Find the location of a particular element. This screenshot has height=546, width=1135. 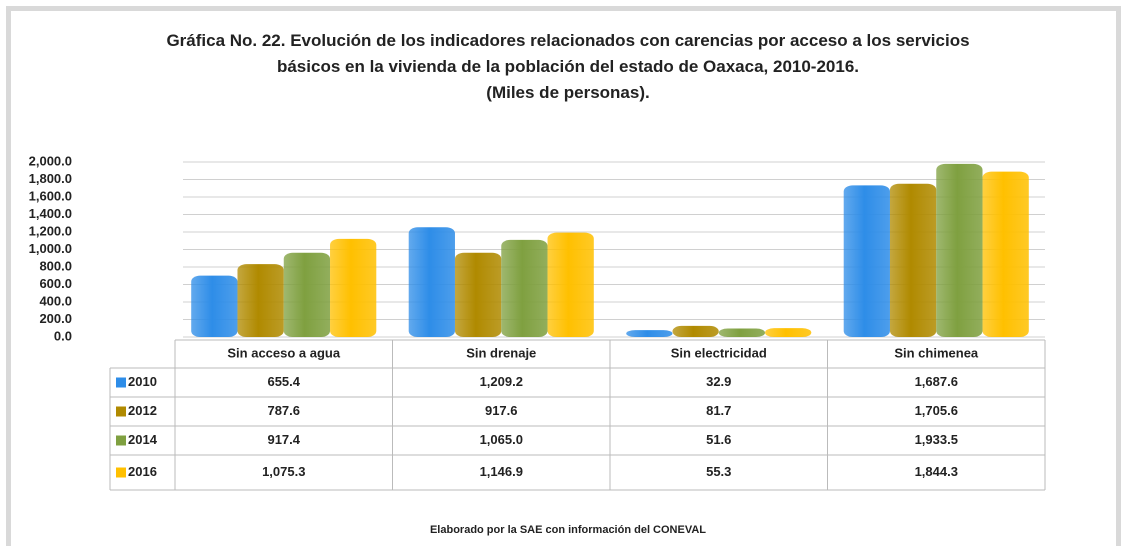

data-label: 1,075.3 is located at coordinates (283, 471).